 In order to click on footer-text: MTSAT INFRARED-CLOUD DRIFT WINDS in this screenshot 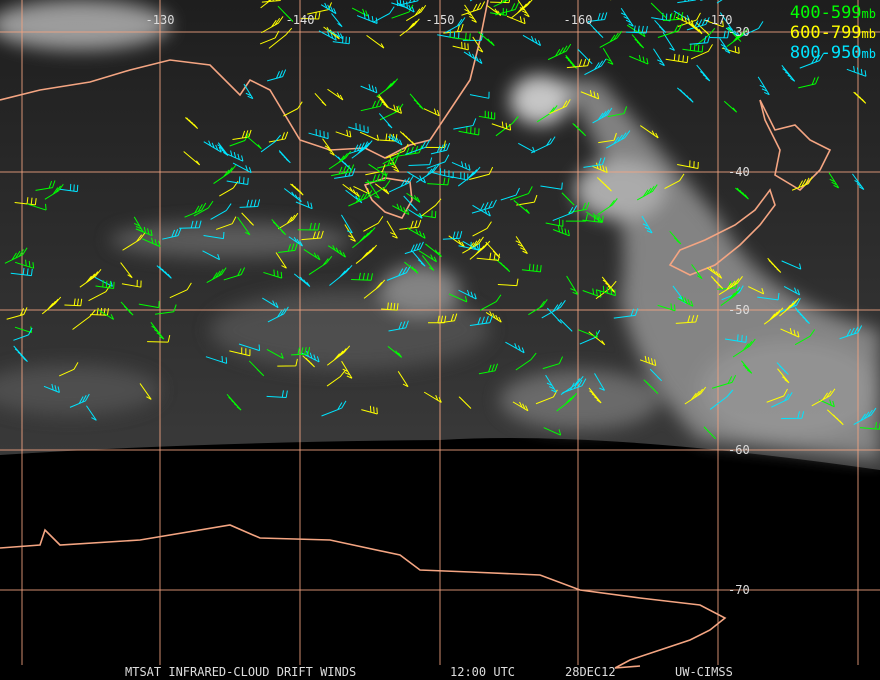, I will do `click(240, 672)`.